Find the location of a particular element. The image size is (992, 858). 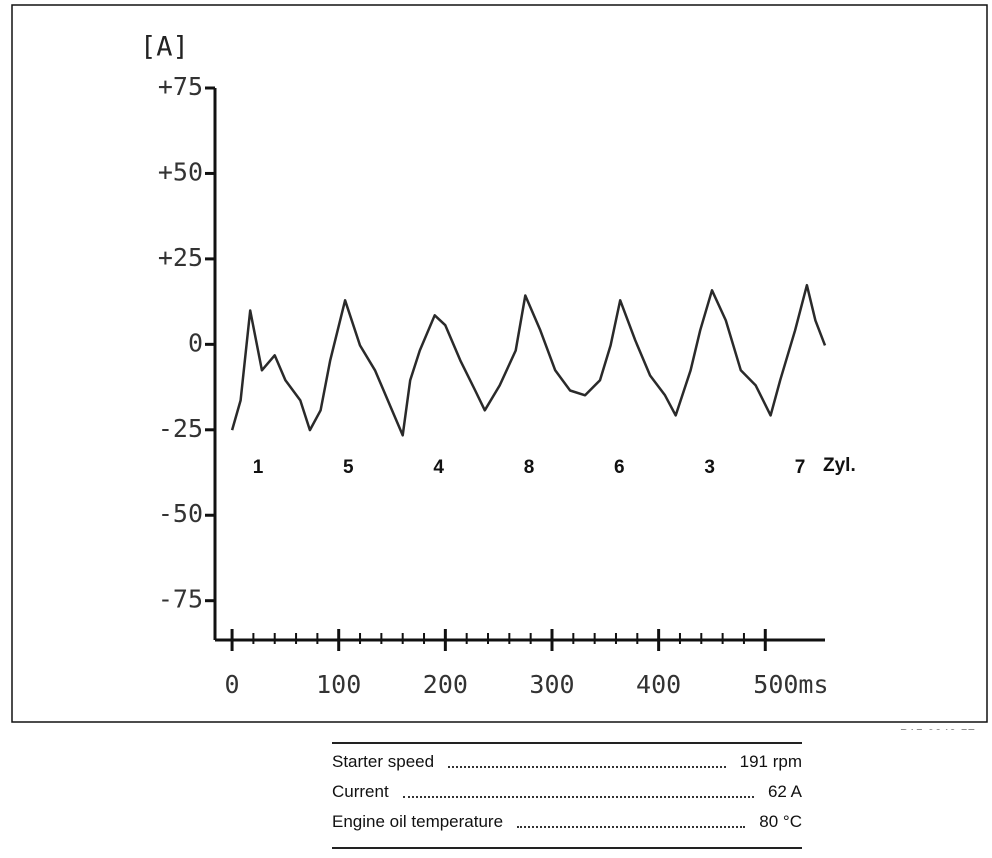

x-tick-label: 500ms is located at coordinates (790, 684).